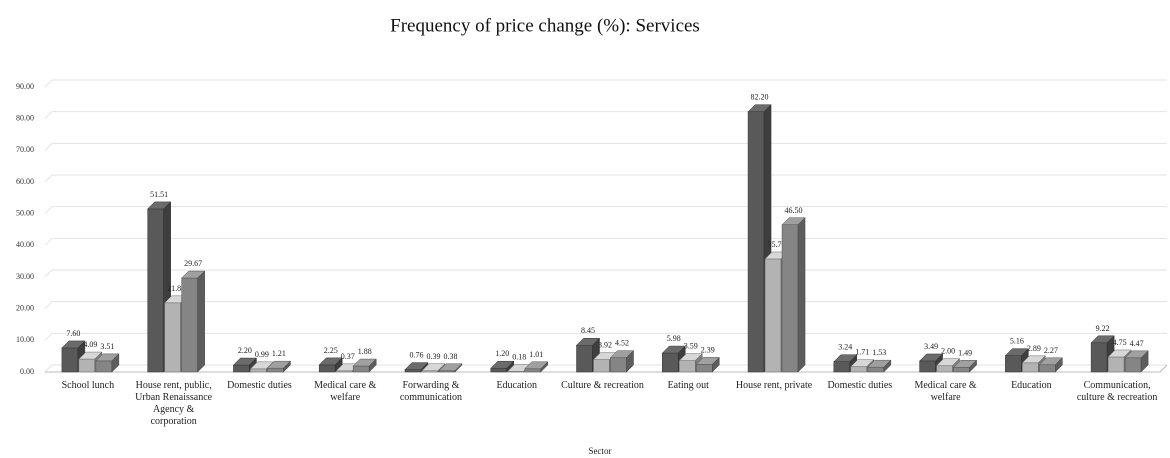 The image size is (1170, 458). What do you see at coordinates (176, 288) in the screenshot?
I see `value-label: 21.84` at bounding box center [176, 288].